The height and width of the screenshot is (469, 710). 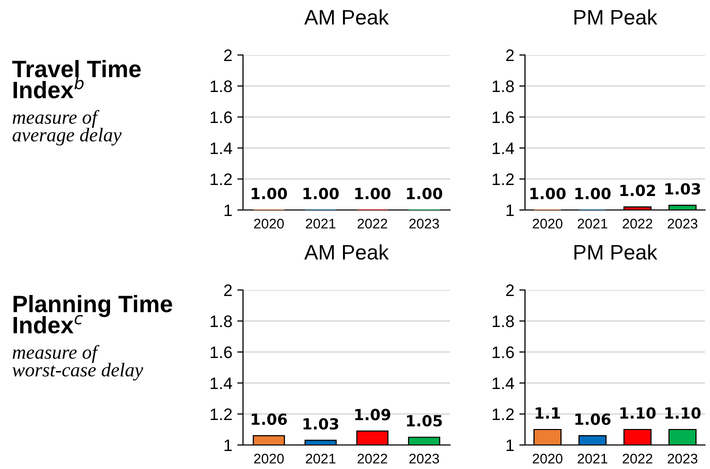 What do you see at coordinates (67, 128) in the screenshot?
I see `text: measure of average delay` at bounding box center [67, 128].